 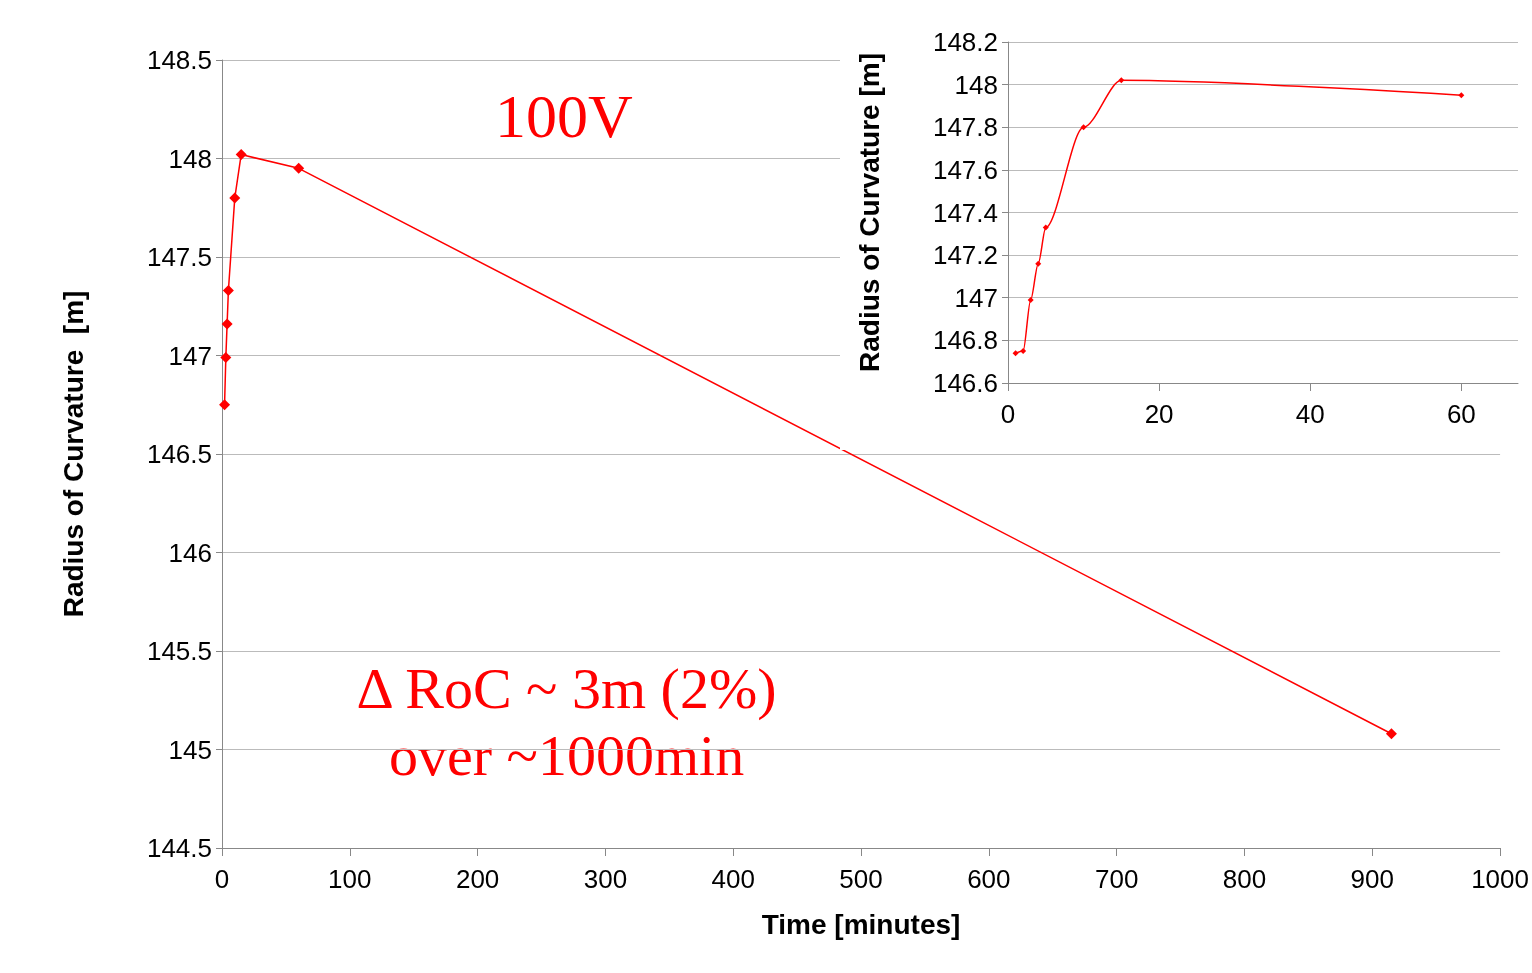 What do you see at coordinates (965, 340) in the screenshot?
I see `y-tick-label: 146.8` at bounding box center [965, 340].